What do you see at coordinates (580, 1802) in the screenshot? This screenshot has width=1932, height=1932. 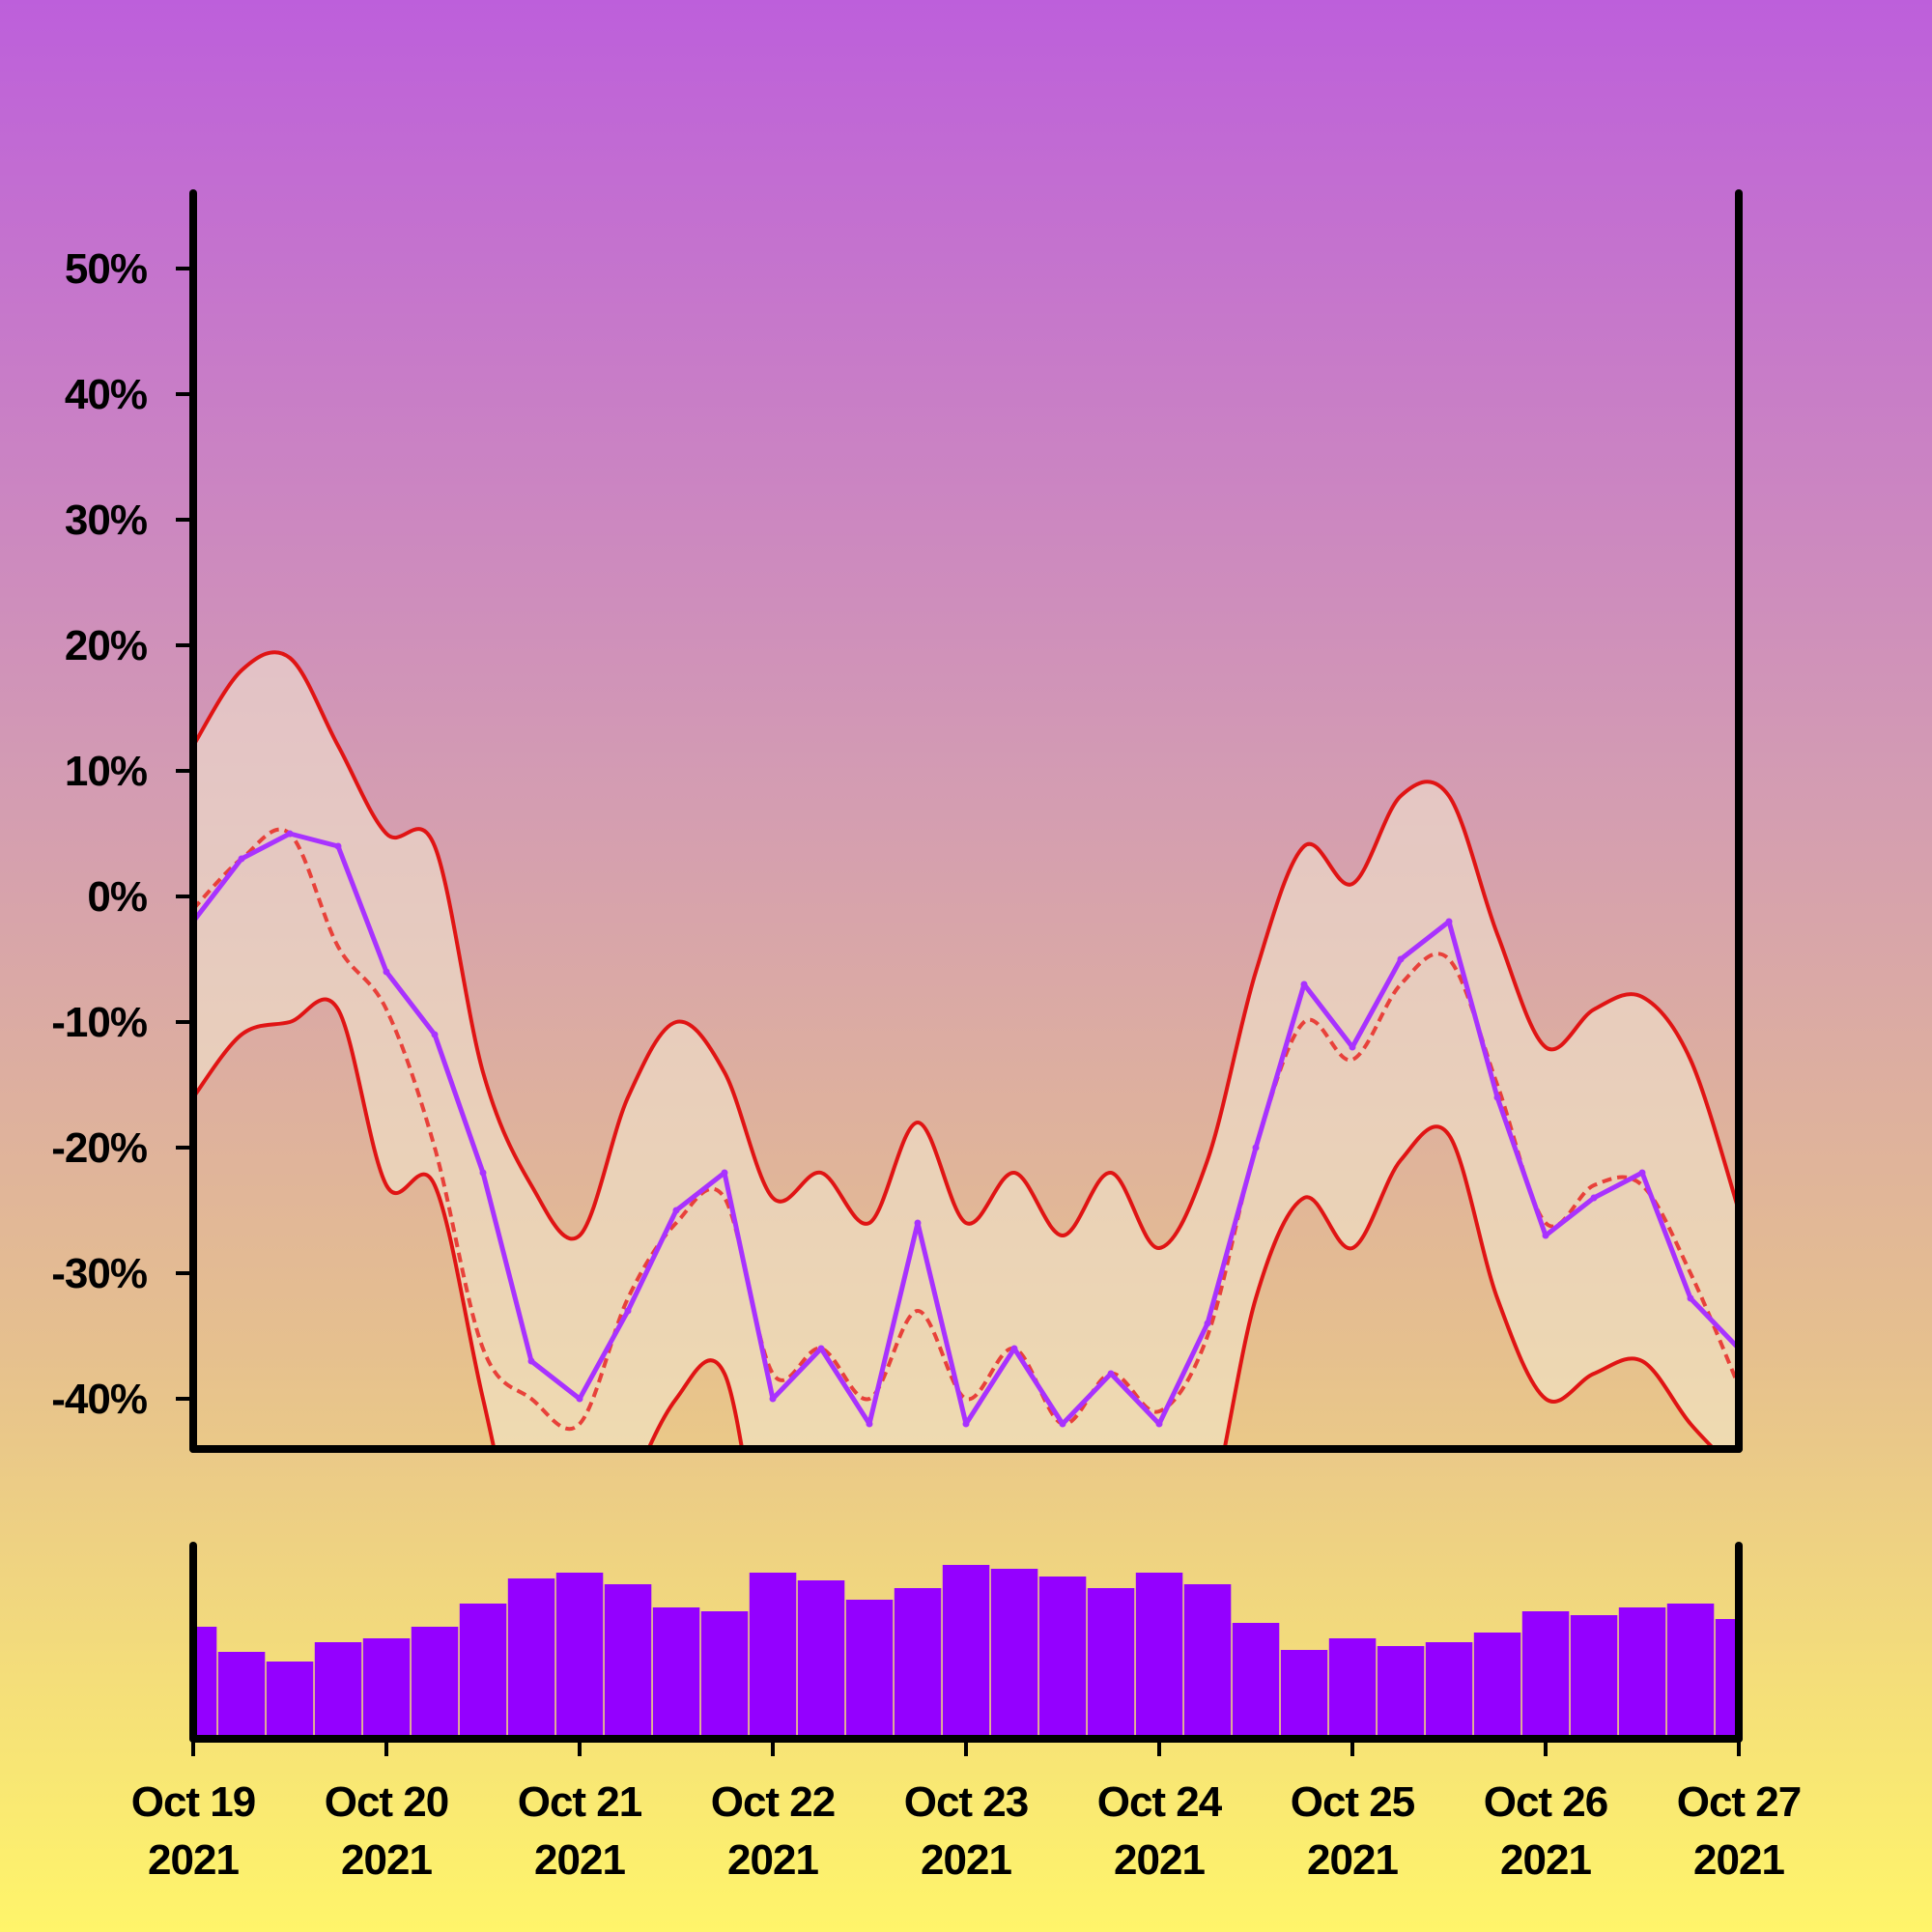 I see `x-tick-label-2: Oct 21` at bounding box center [580, 1802].